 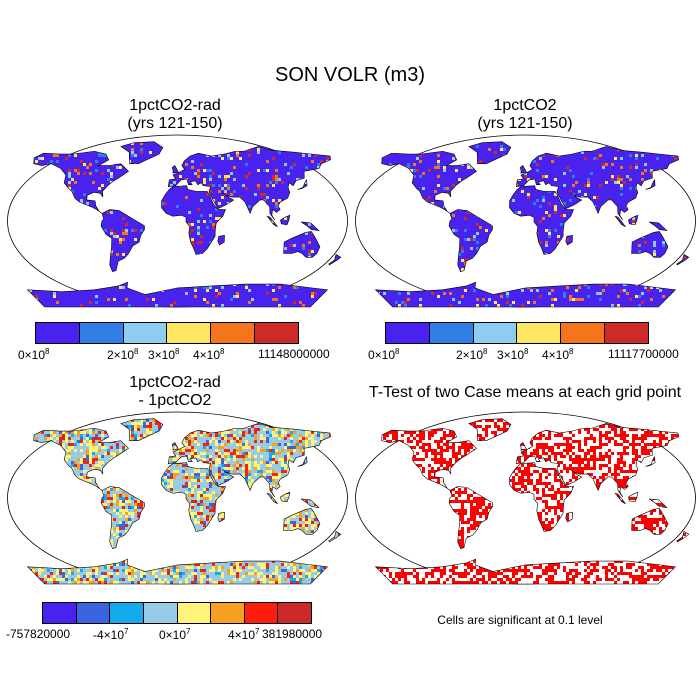 I want to click on colorbar-3-label-c: 4×10⁷, so click(x=244, y=634).